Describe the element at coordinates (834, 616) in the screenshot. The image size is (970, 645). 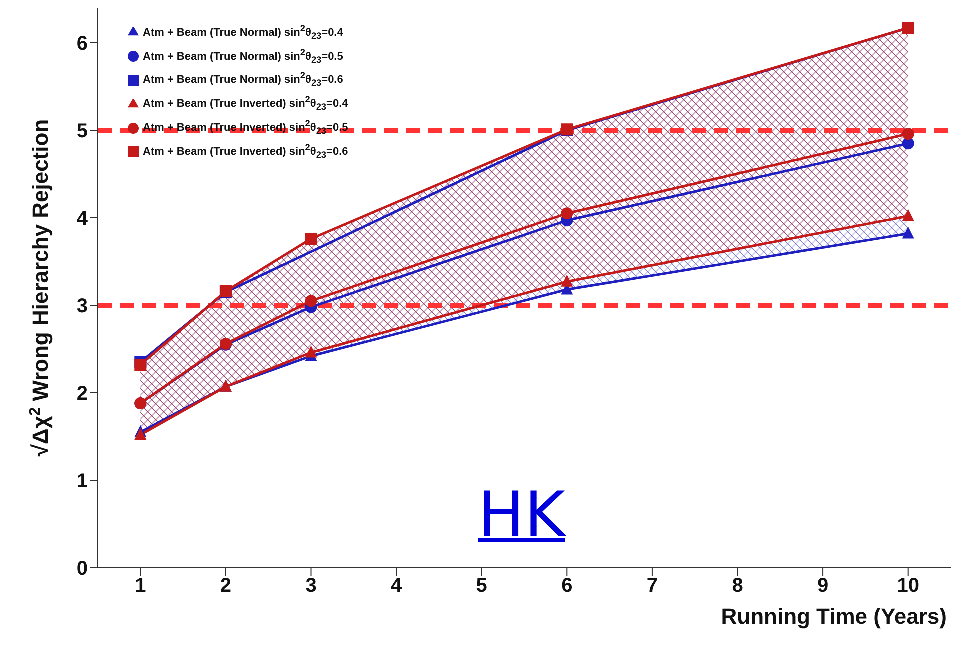
I see `x-axis-title: Running Time (Years)` at that location.